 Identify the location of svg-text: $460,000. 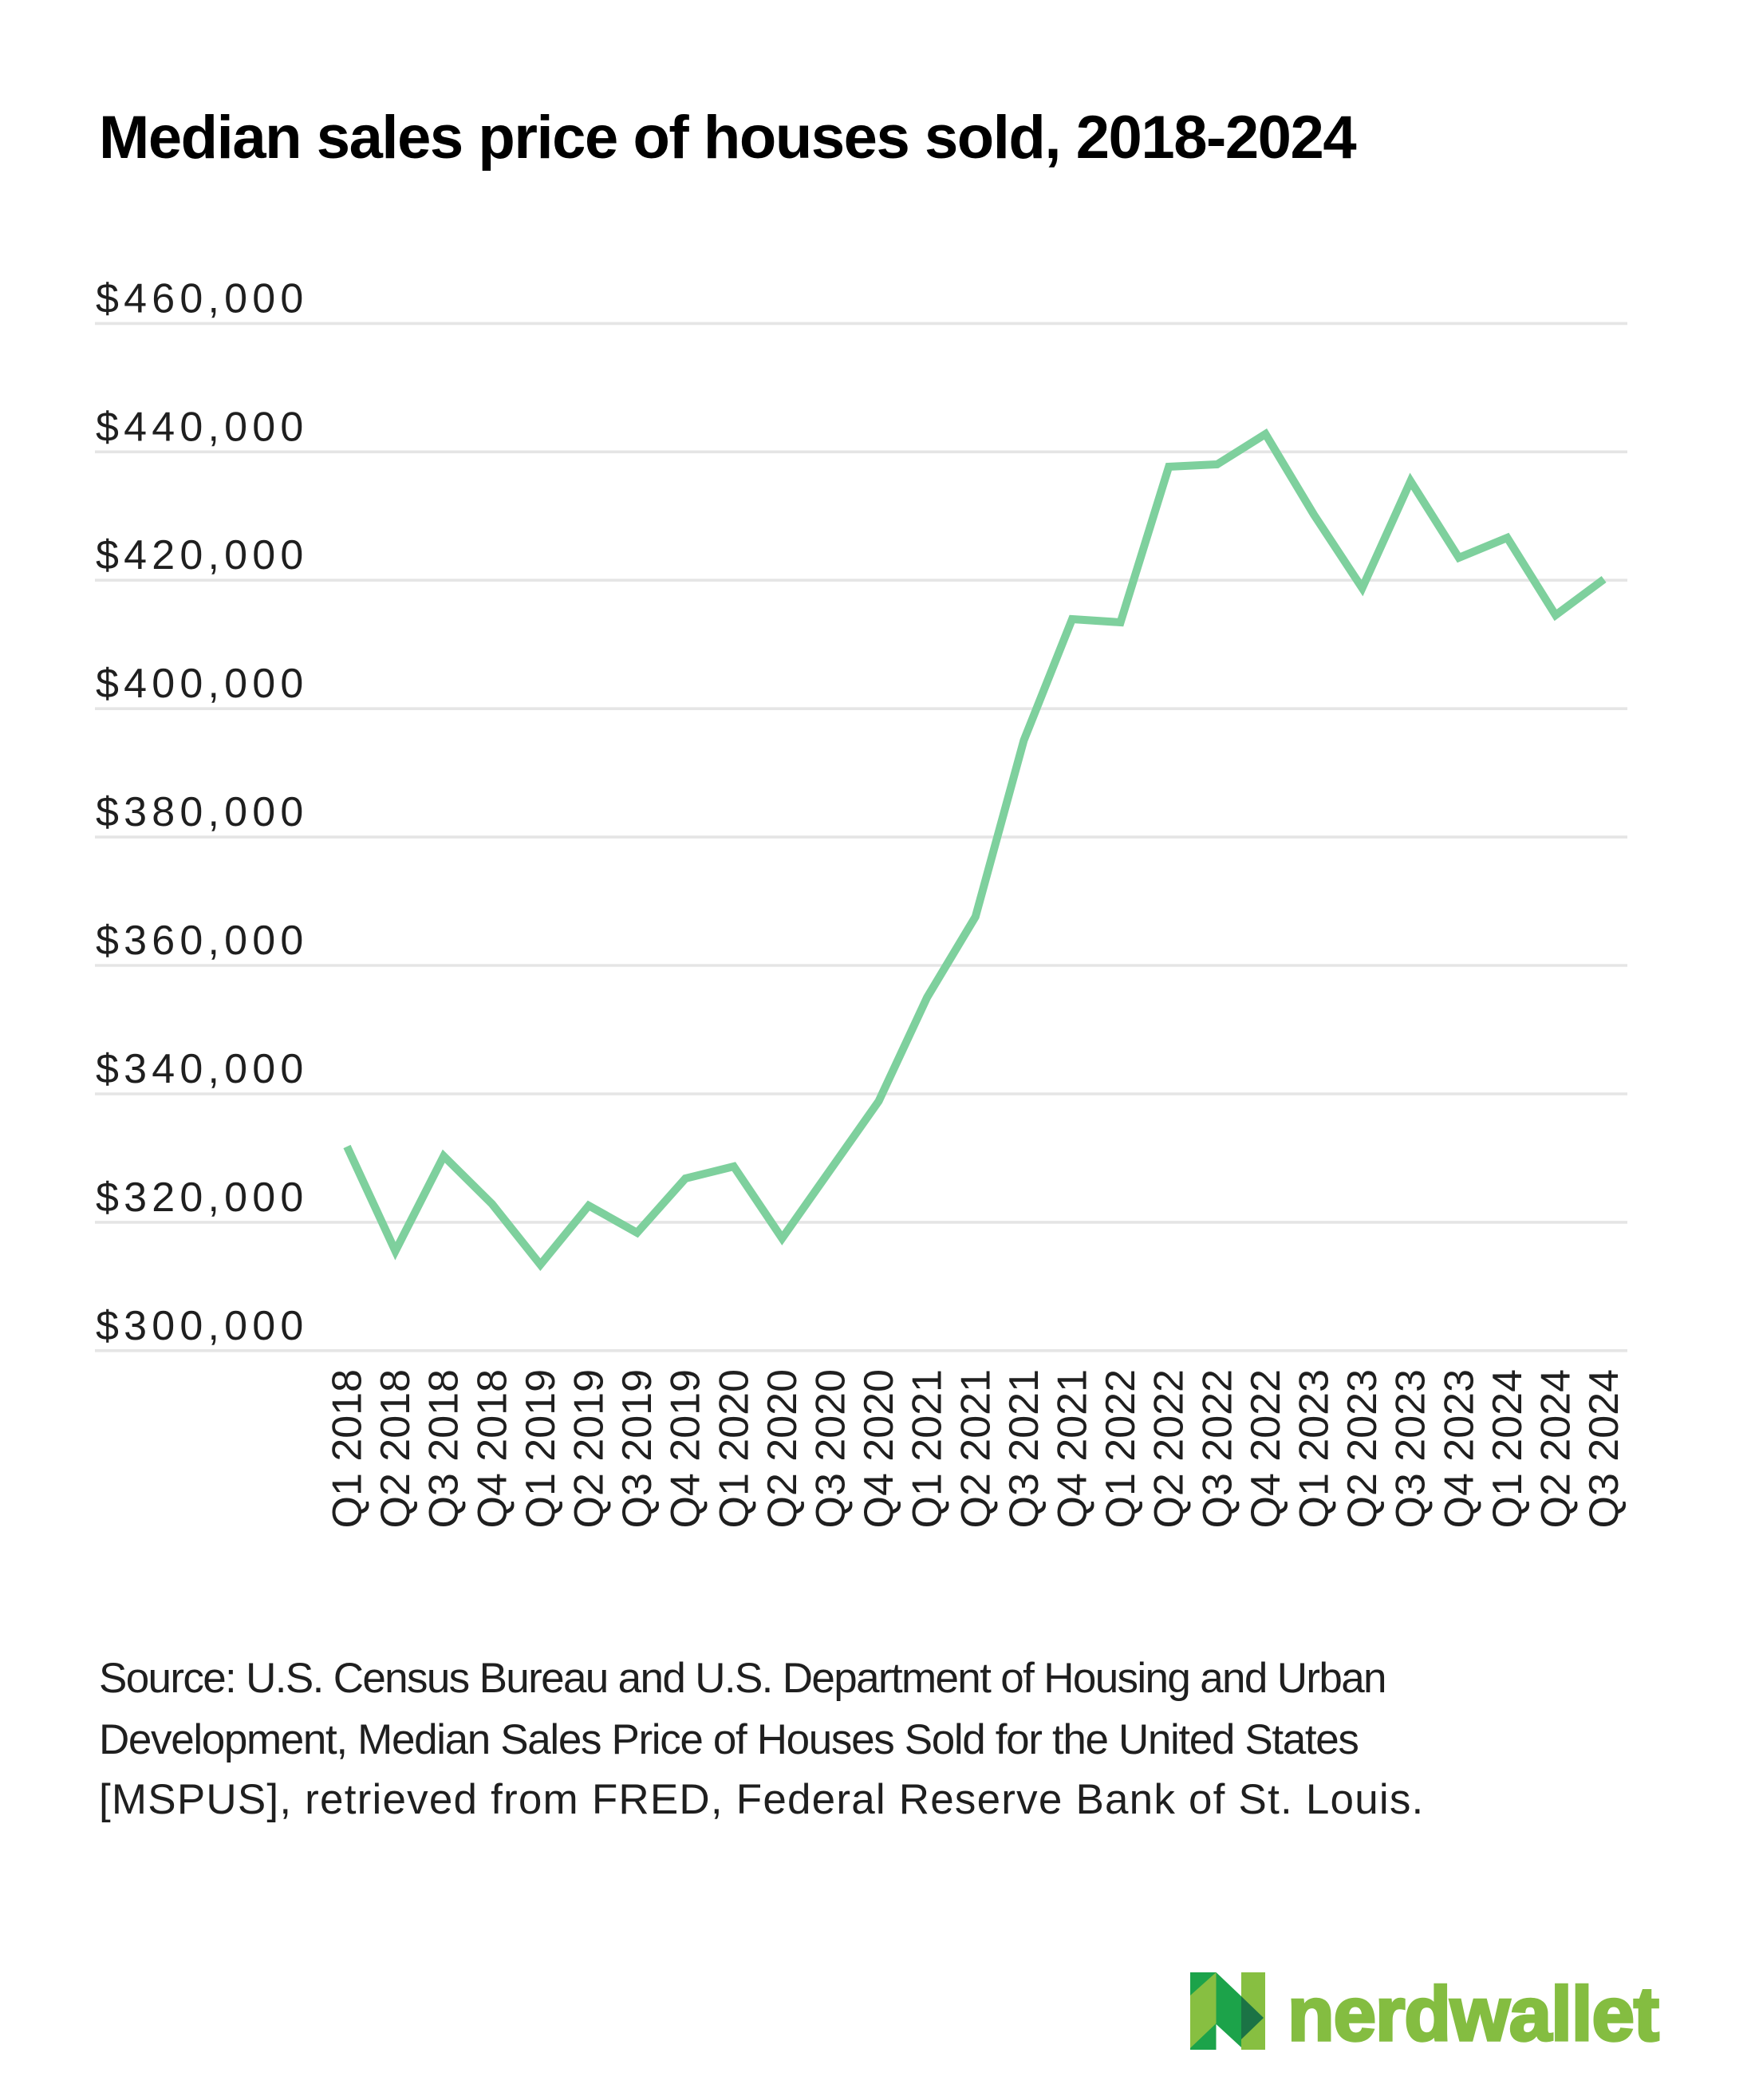
(202, 298).